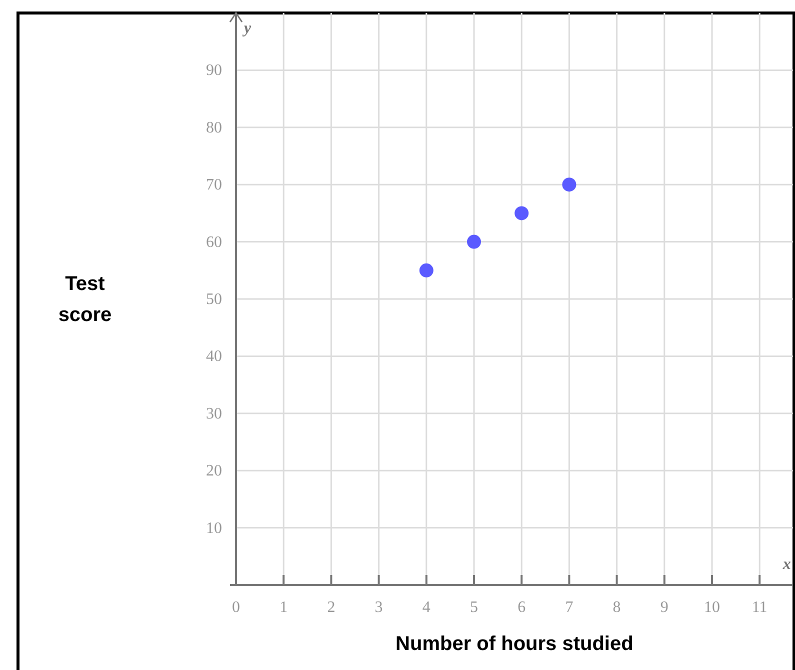 This screenshot has height=670, width=795. Describe the element at coordinates (426, 607) in the screenshot. I see `x-tick-label: 4` at that location.